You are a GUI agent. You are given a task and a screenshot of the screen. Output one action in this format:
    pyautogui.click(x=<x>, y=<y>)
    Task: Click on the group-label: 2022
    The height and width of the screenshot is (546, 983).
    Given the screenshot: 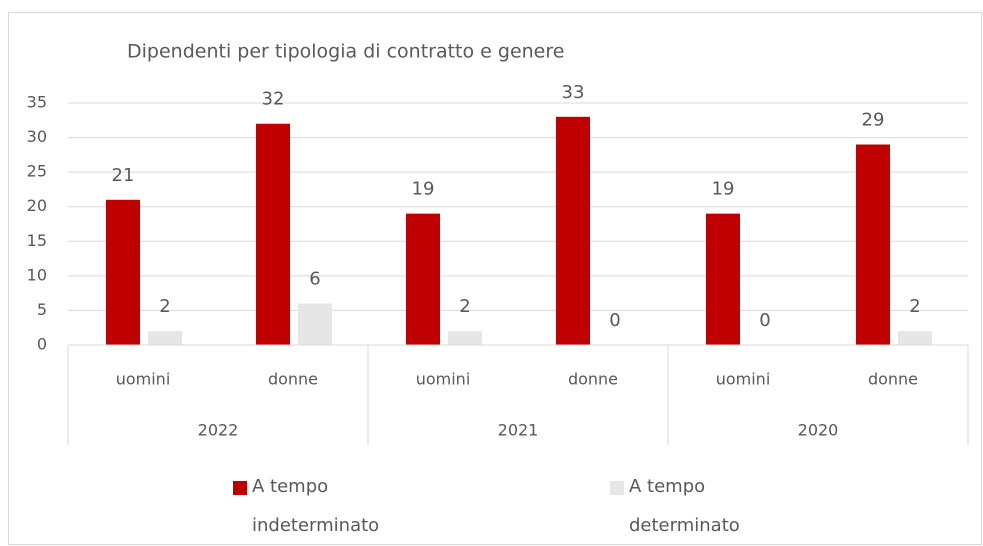 What is the action you would take?
    pyautogui.click(x=218, y=430)
    